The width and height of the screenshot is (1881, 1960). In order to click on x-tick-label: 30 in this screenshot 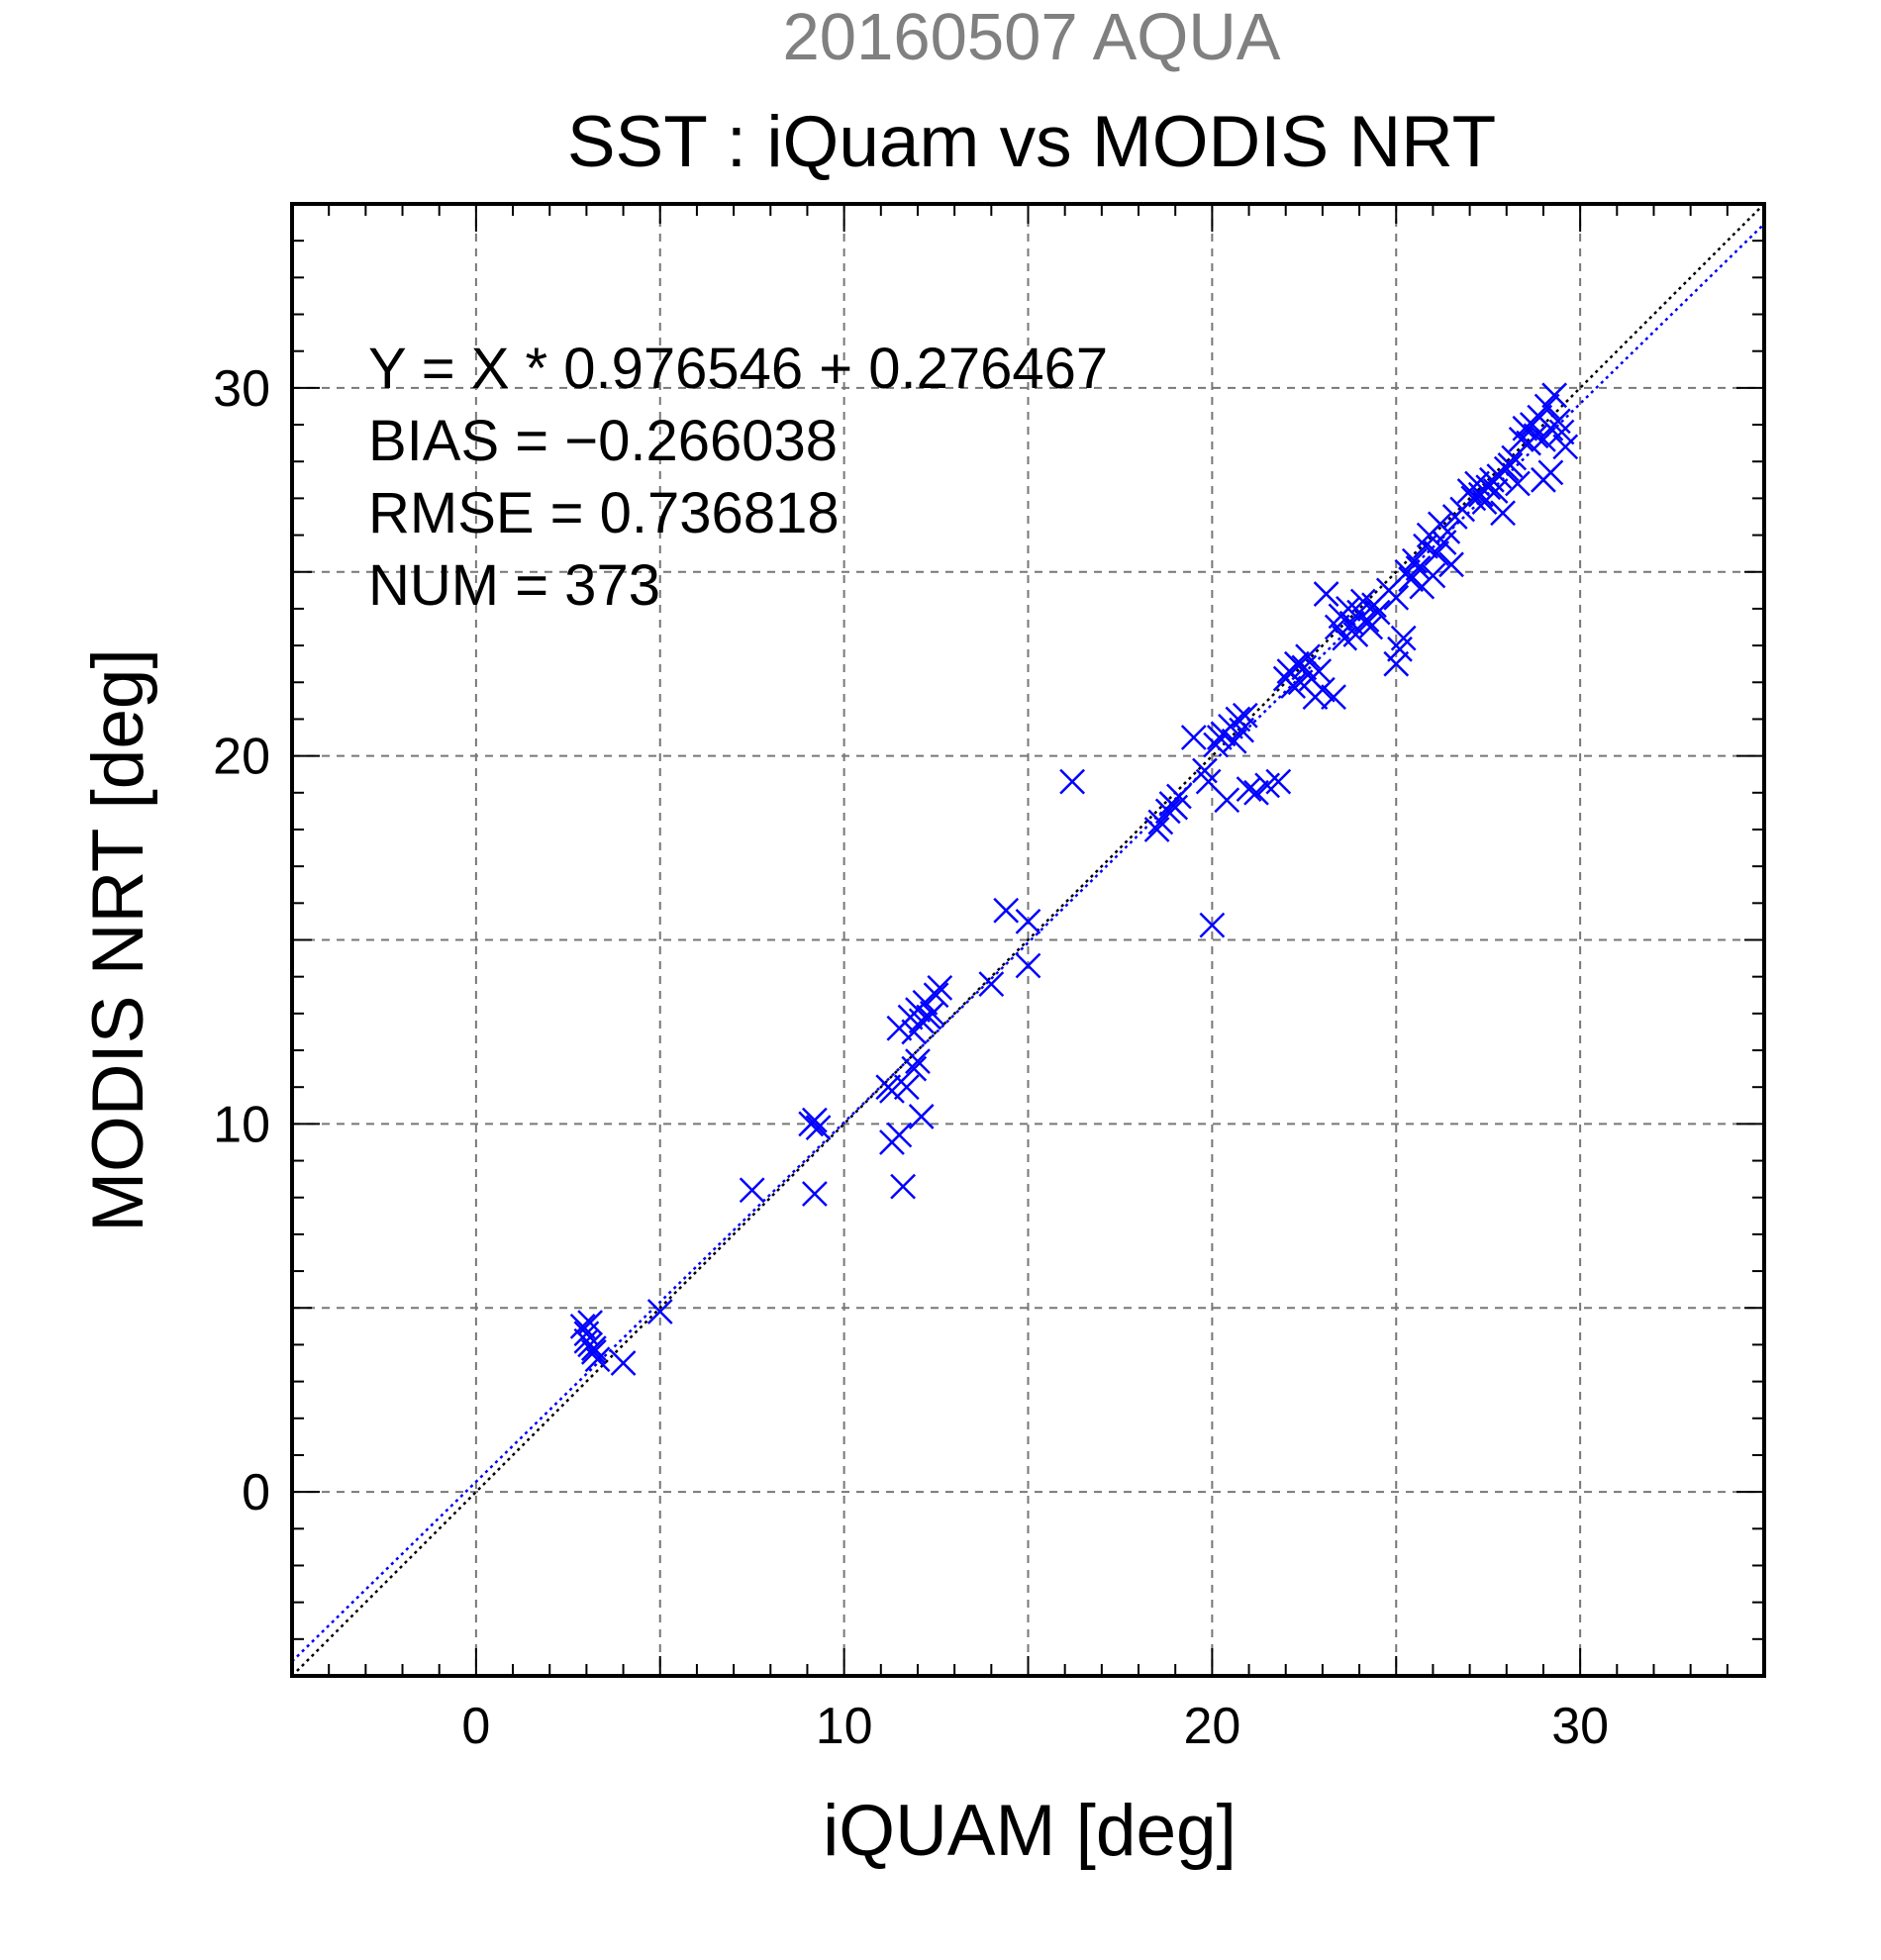, I will do `click(1580, 1726)`.